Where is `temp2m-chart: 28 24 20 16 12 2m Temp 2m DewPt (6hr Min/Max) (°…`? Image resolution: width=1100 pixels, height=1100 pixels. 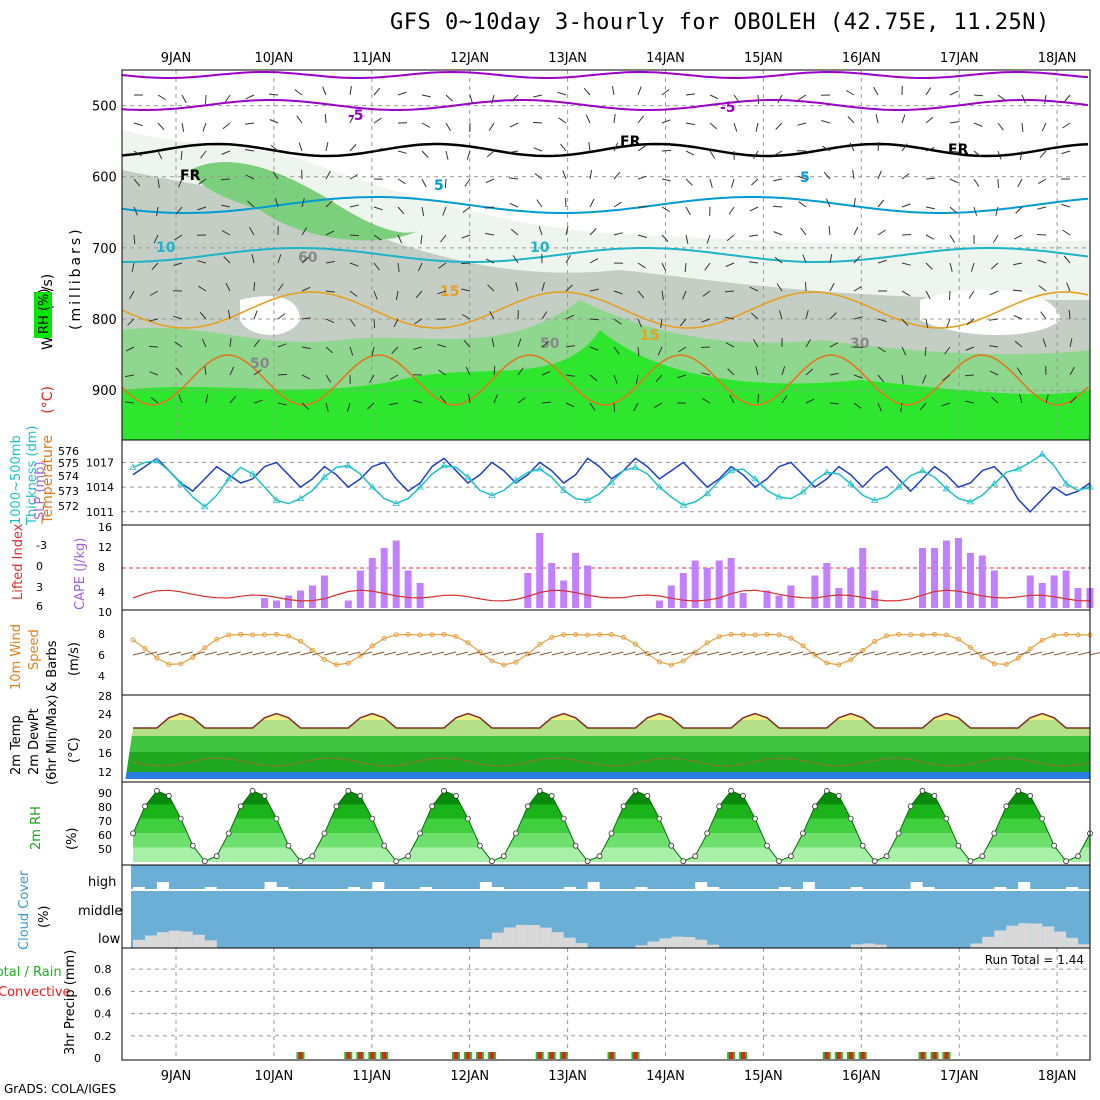
temp2m-chart: 28 24 20 16 12 2m Temp 2m DewPt (6hr Min/Max) (°… is located at coordinates (550, 737).